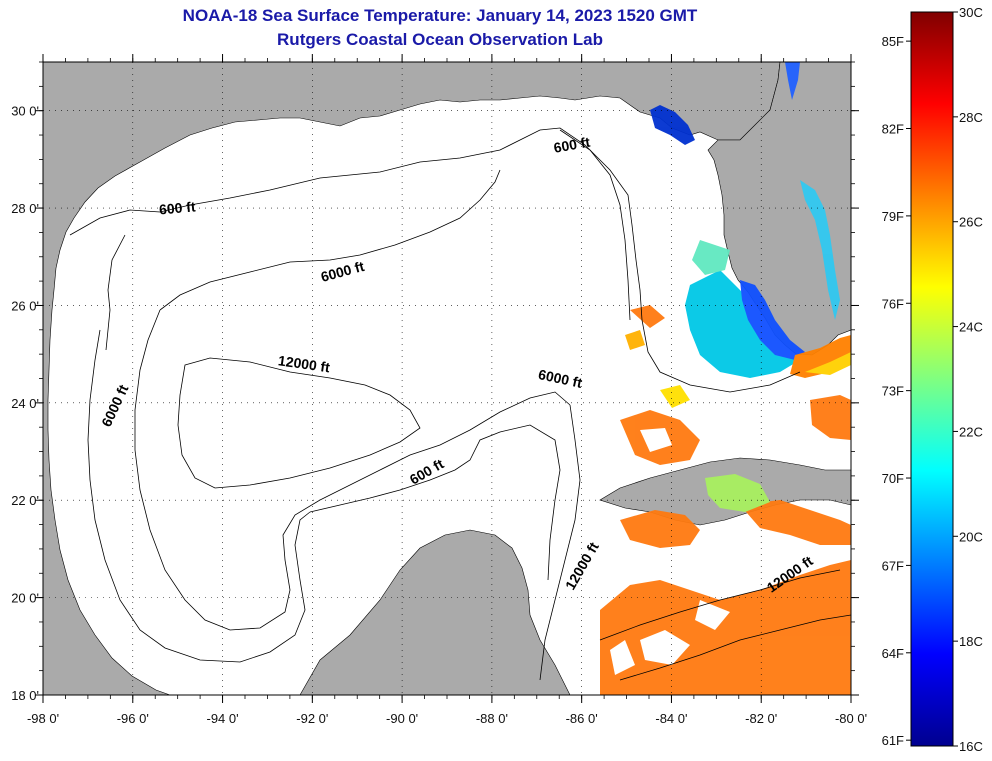 This screenshot has height=761, width=992. I want to click on colorbar-label-c: 24C, so click(971, 327).